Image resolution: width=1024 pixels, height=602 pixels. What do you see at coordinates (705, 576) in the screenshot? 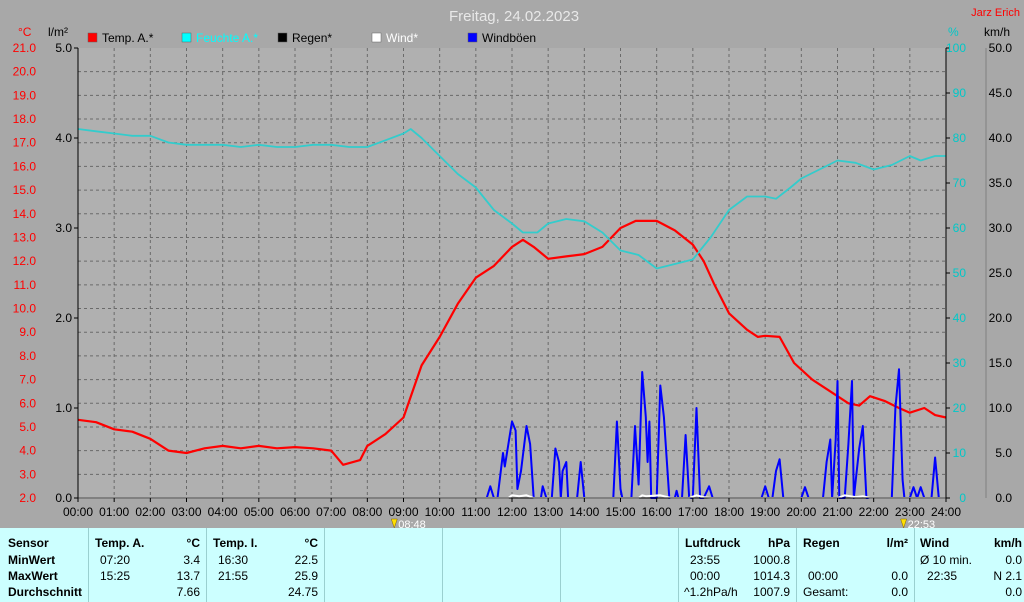
I see `luftdruck-max-time: 00:00` at bounding box center [705, 576].